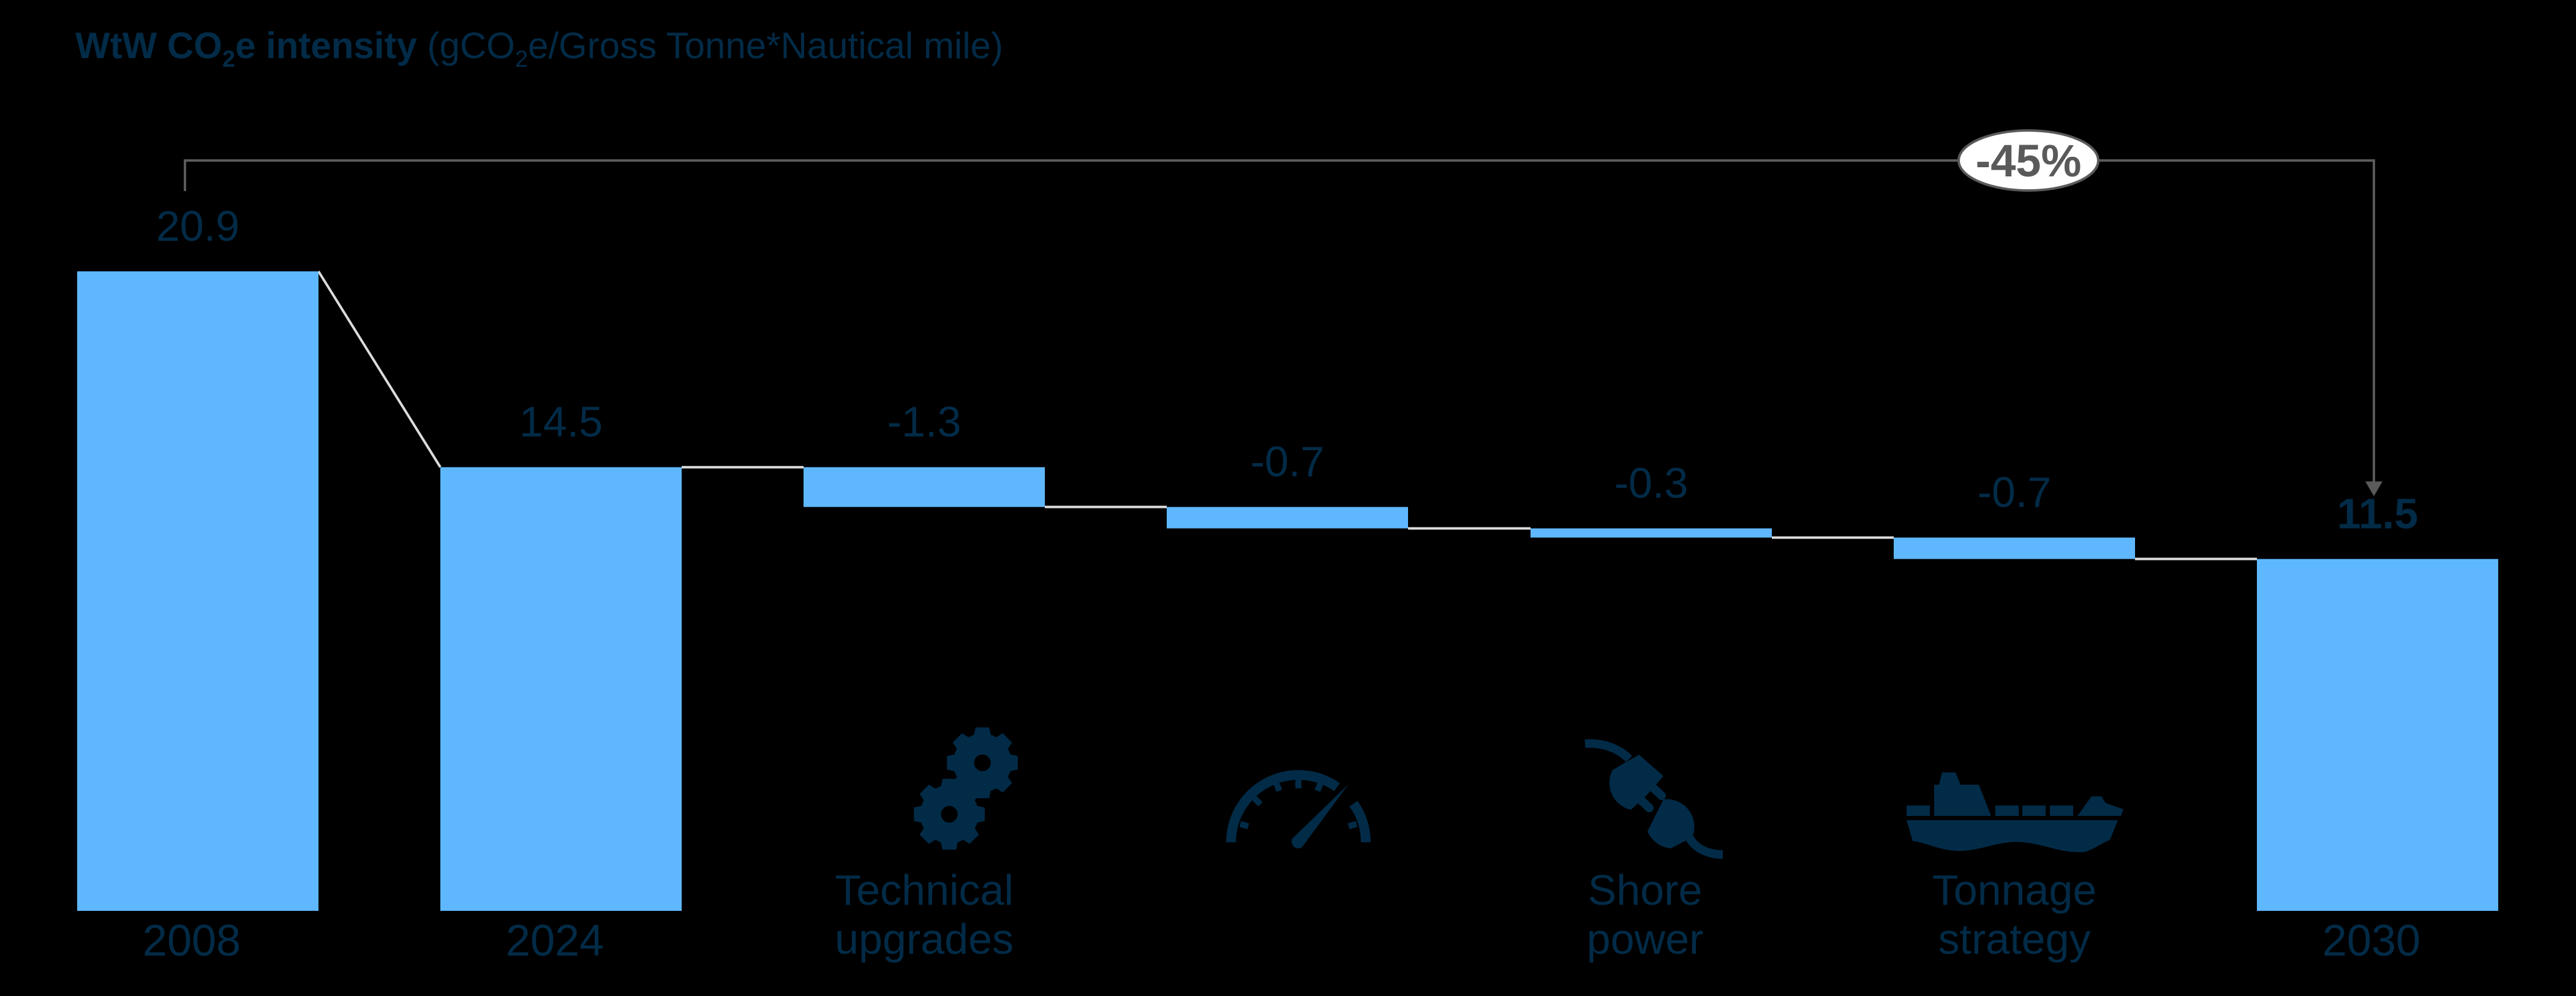 The width and height of the screenshot is (2576, 996). What do you see at coordinates (2371, 941) in the screenshot?
I see `category-label-y2030: 2030` at bounding box center [2371, 941].